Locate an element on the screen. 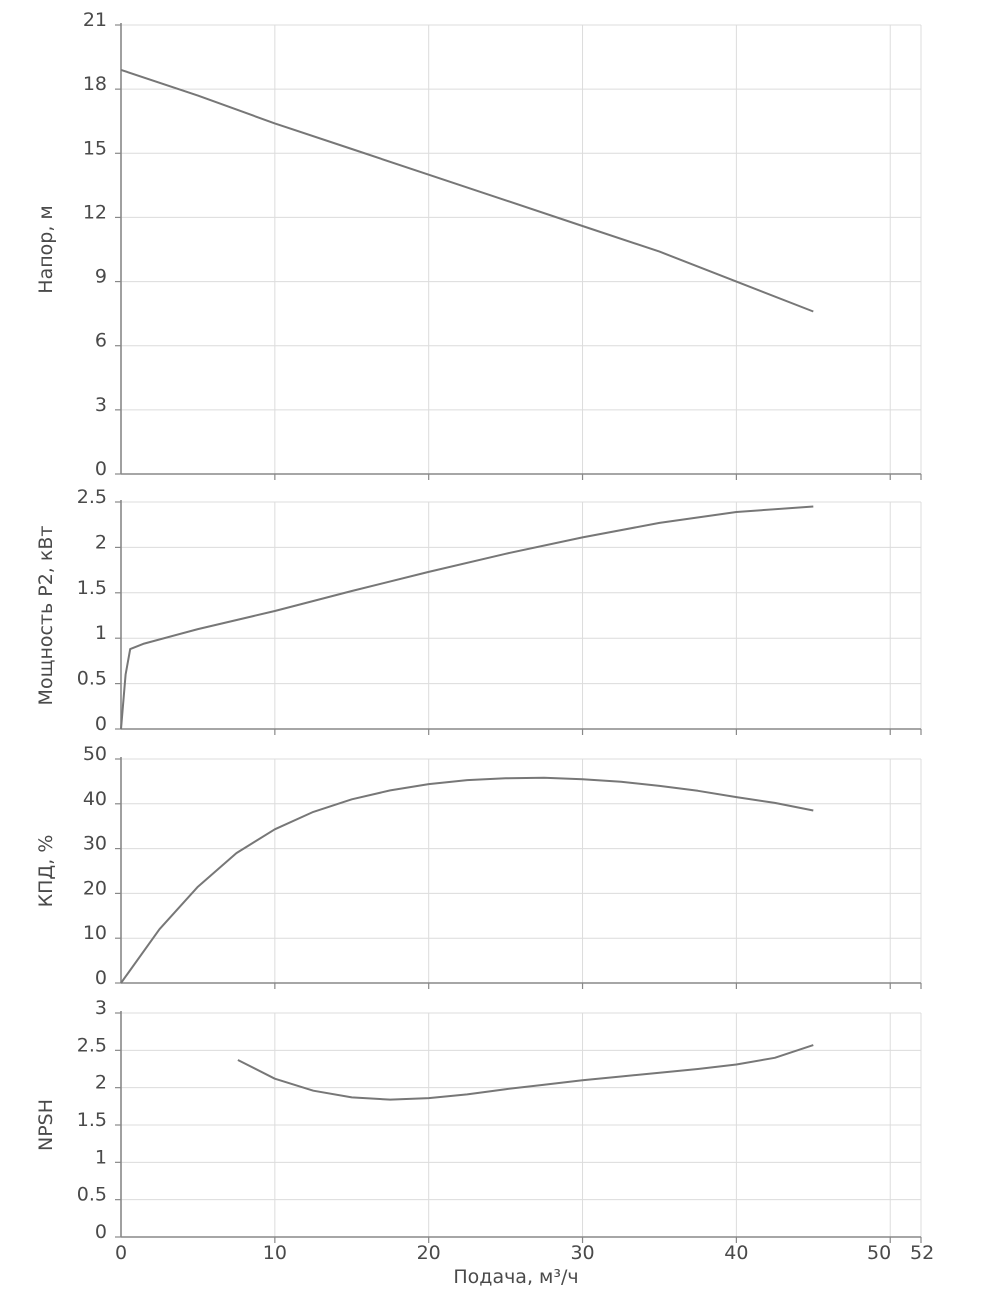  head-ytick-label: 9 is located at coordinates (101, 277).